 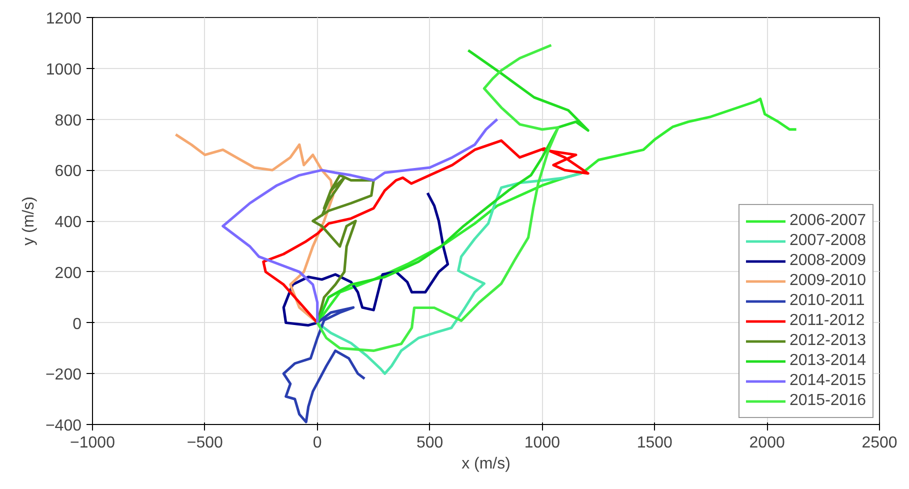 I want to click on x-axis-title: x (m/s), so click(x=486, y=464).